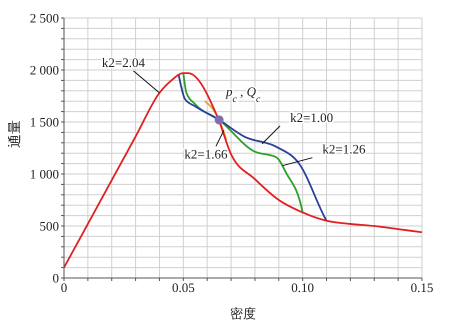 The width and height of the screenshot is (450, 327). Describe the element at coordinates (422, 288) in the screenshot. I see `x-tick-label: 0.15` at that location.